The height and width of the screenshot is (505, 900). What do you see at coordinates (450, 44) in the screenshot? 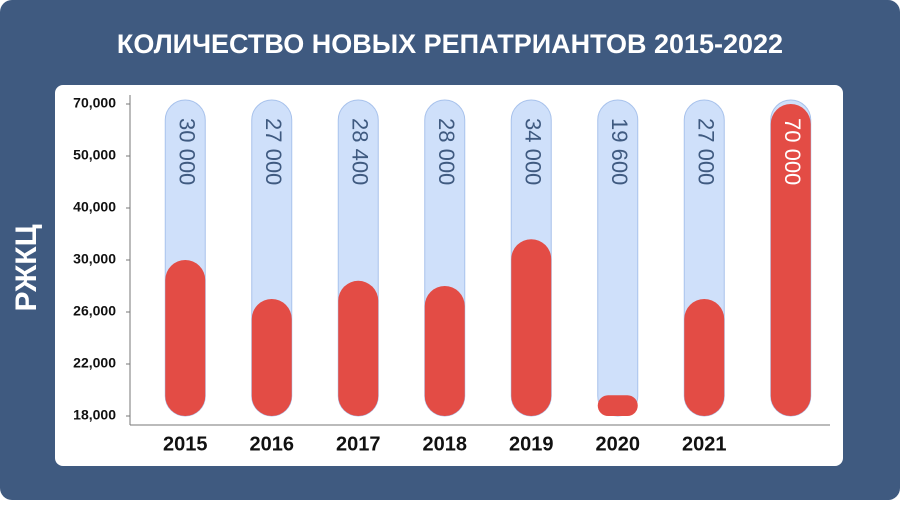
I see `chart-title: КОЛИЧЕСТВО НОВЫХ РЕПАТРИАНТОВ 2015-2022` at bounding box center [450, 44].